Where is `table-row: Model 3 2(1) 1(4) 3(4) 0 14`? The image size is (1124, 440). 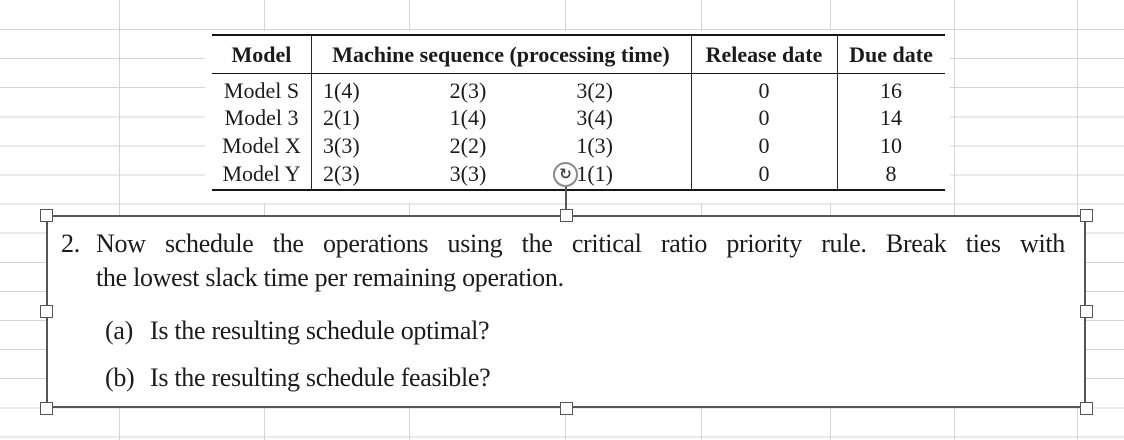 table-row: Model 3 2(1) 1(4) 3(4) 0 14 is located at coordinates (578, 119).